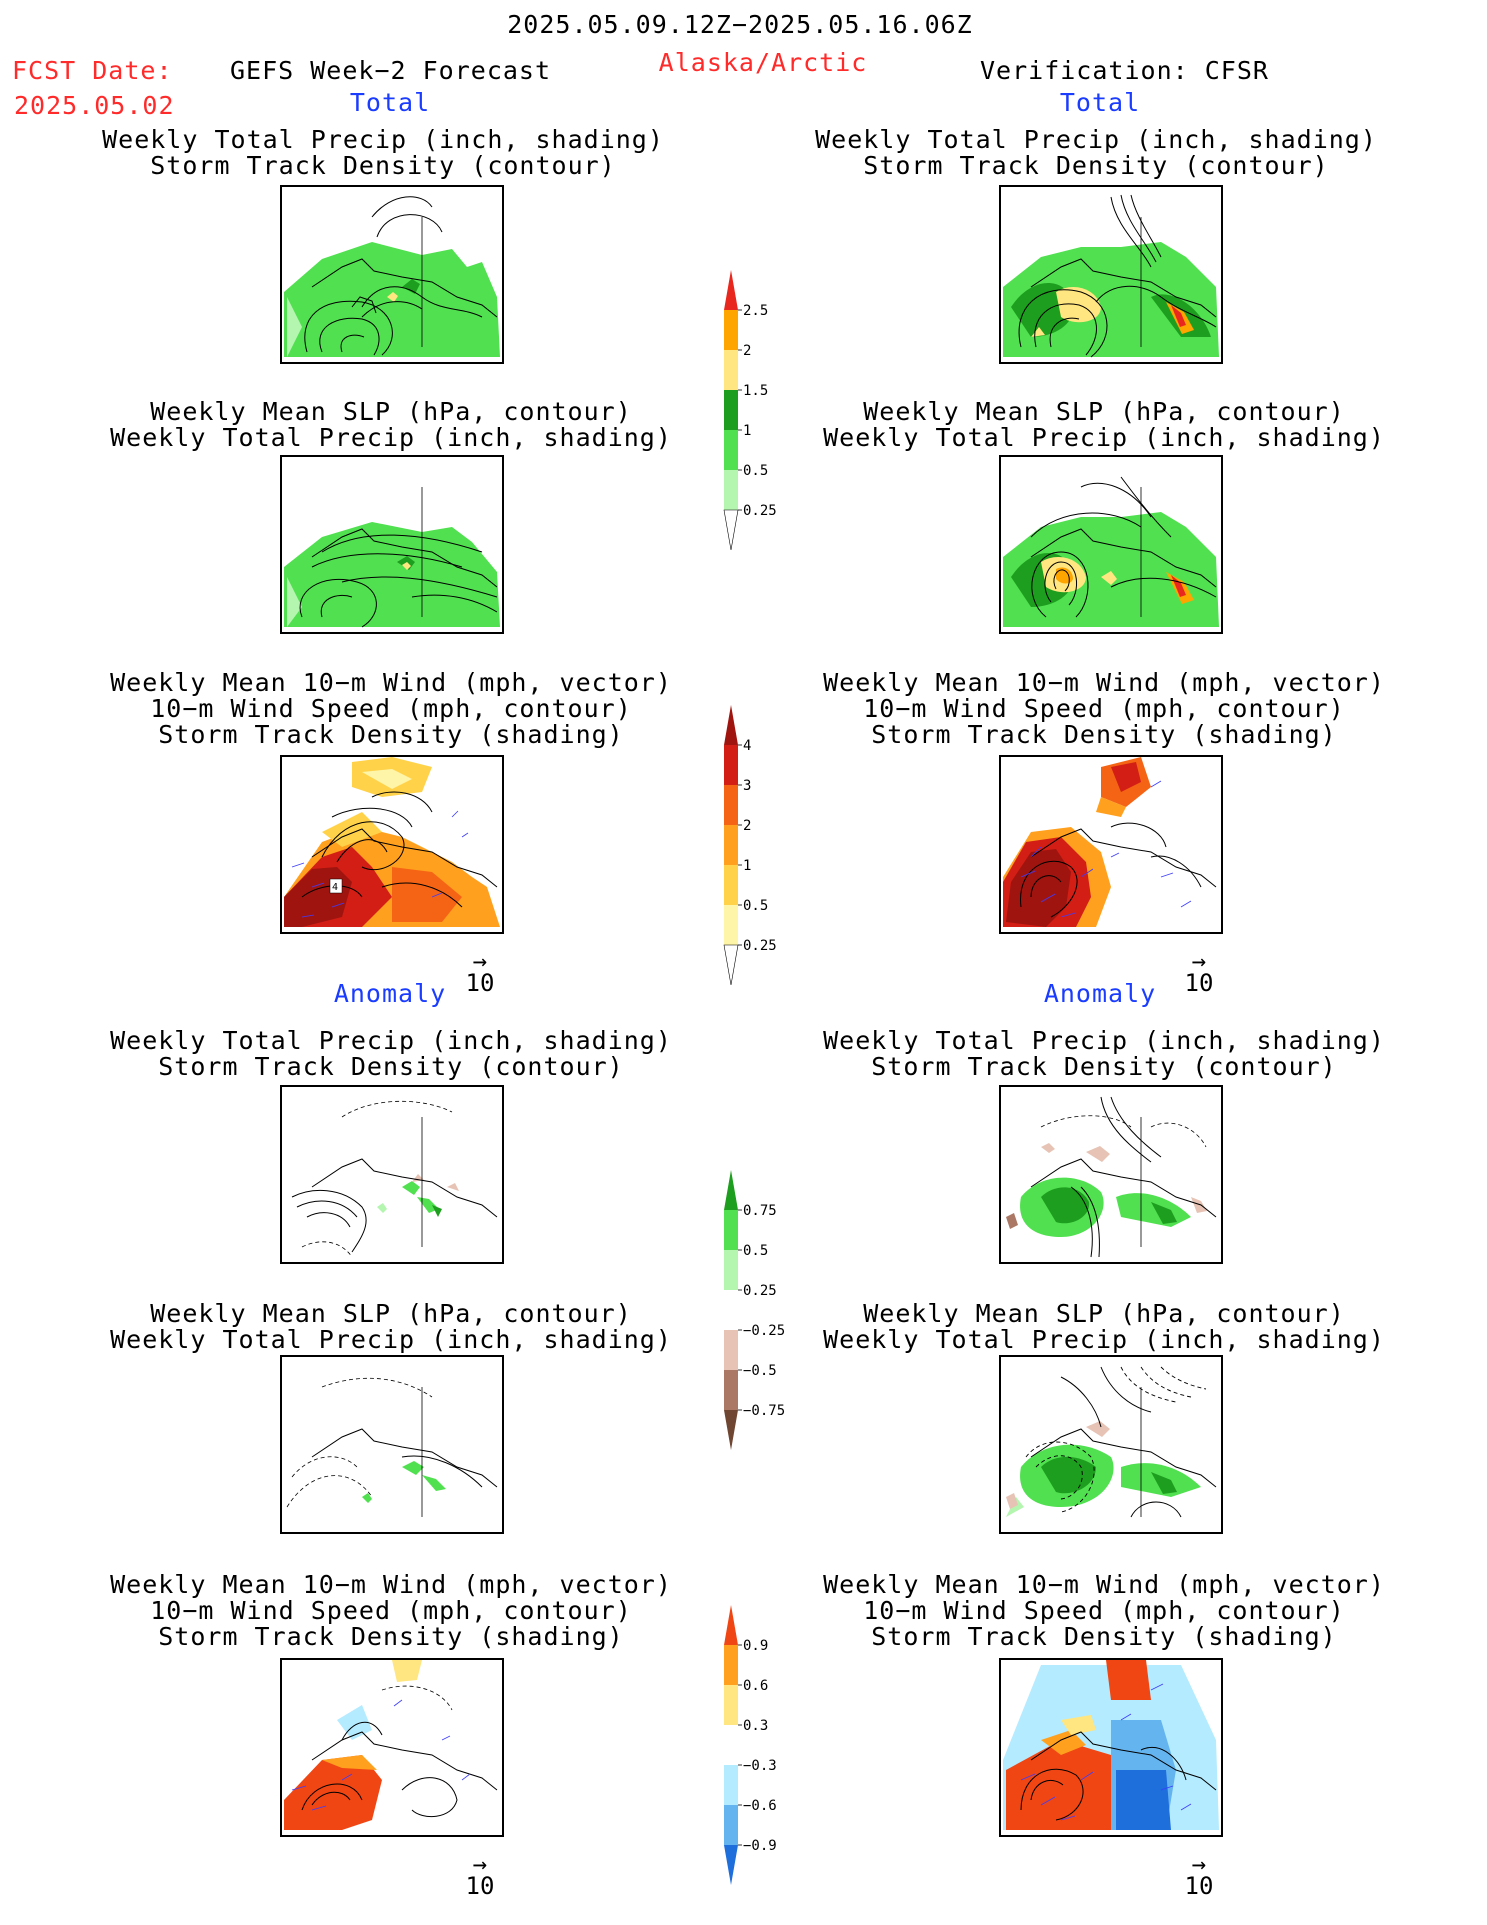 This screenshot has width=1487, height=1925. Describe the element at coordinates (1100, 102) in the screenshot. I see `section-total-right: Total` at that location.